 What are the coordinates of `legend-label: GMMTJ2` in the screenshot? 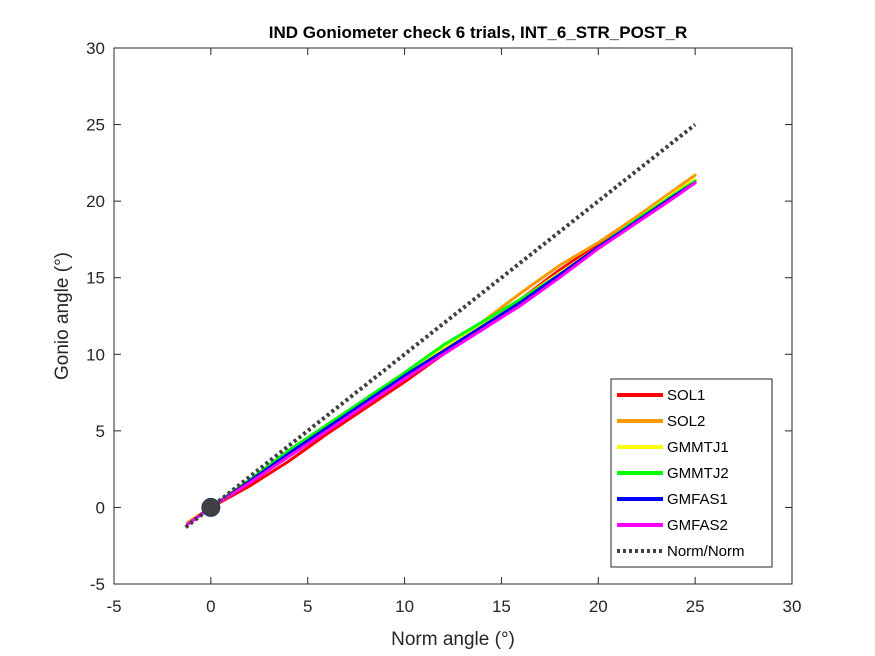 It's located at (698, 473).